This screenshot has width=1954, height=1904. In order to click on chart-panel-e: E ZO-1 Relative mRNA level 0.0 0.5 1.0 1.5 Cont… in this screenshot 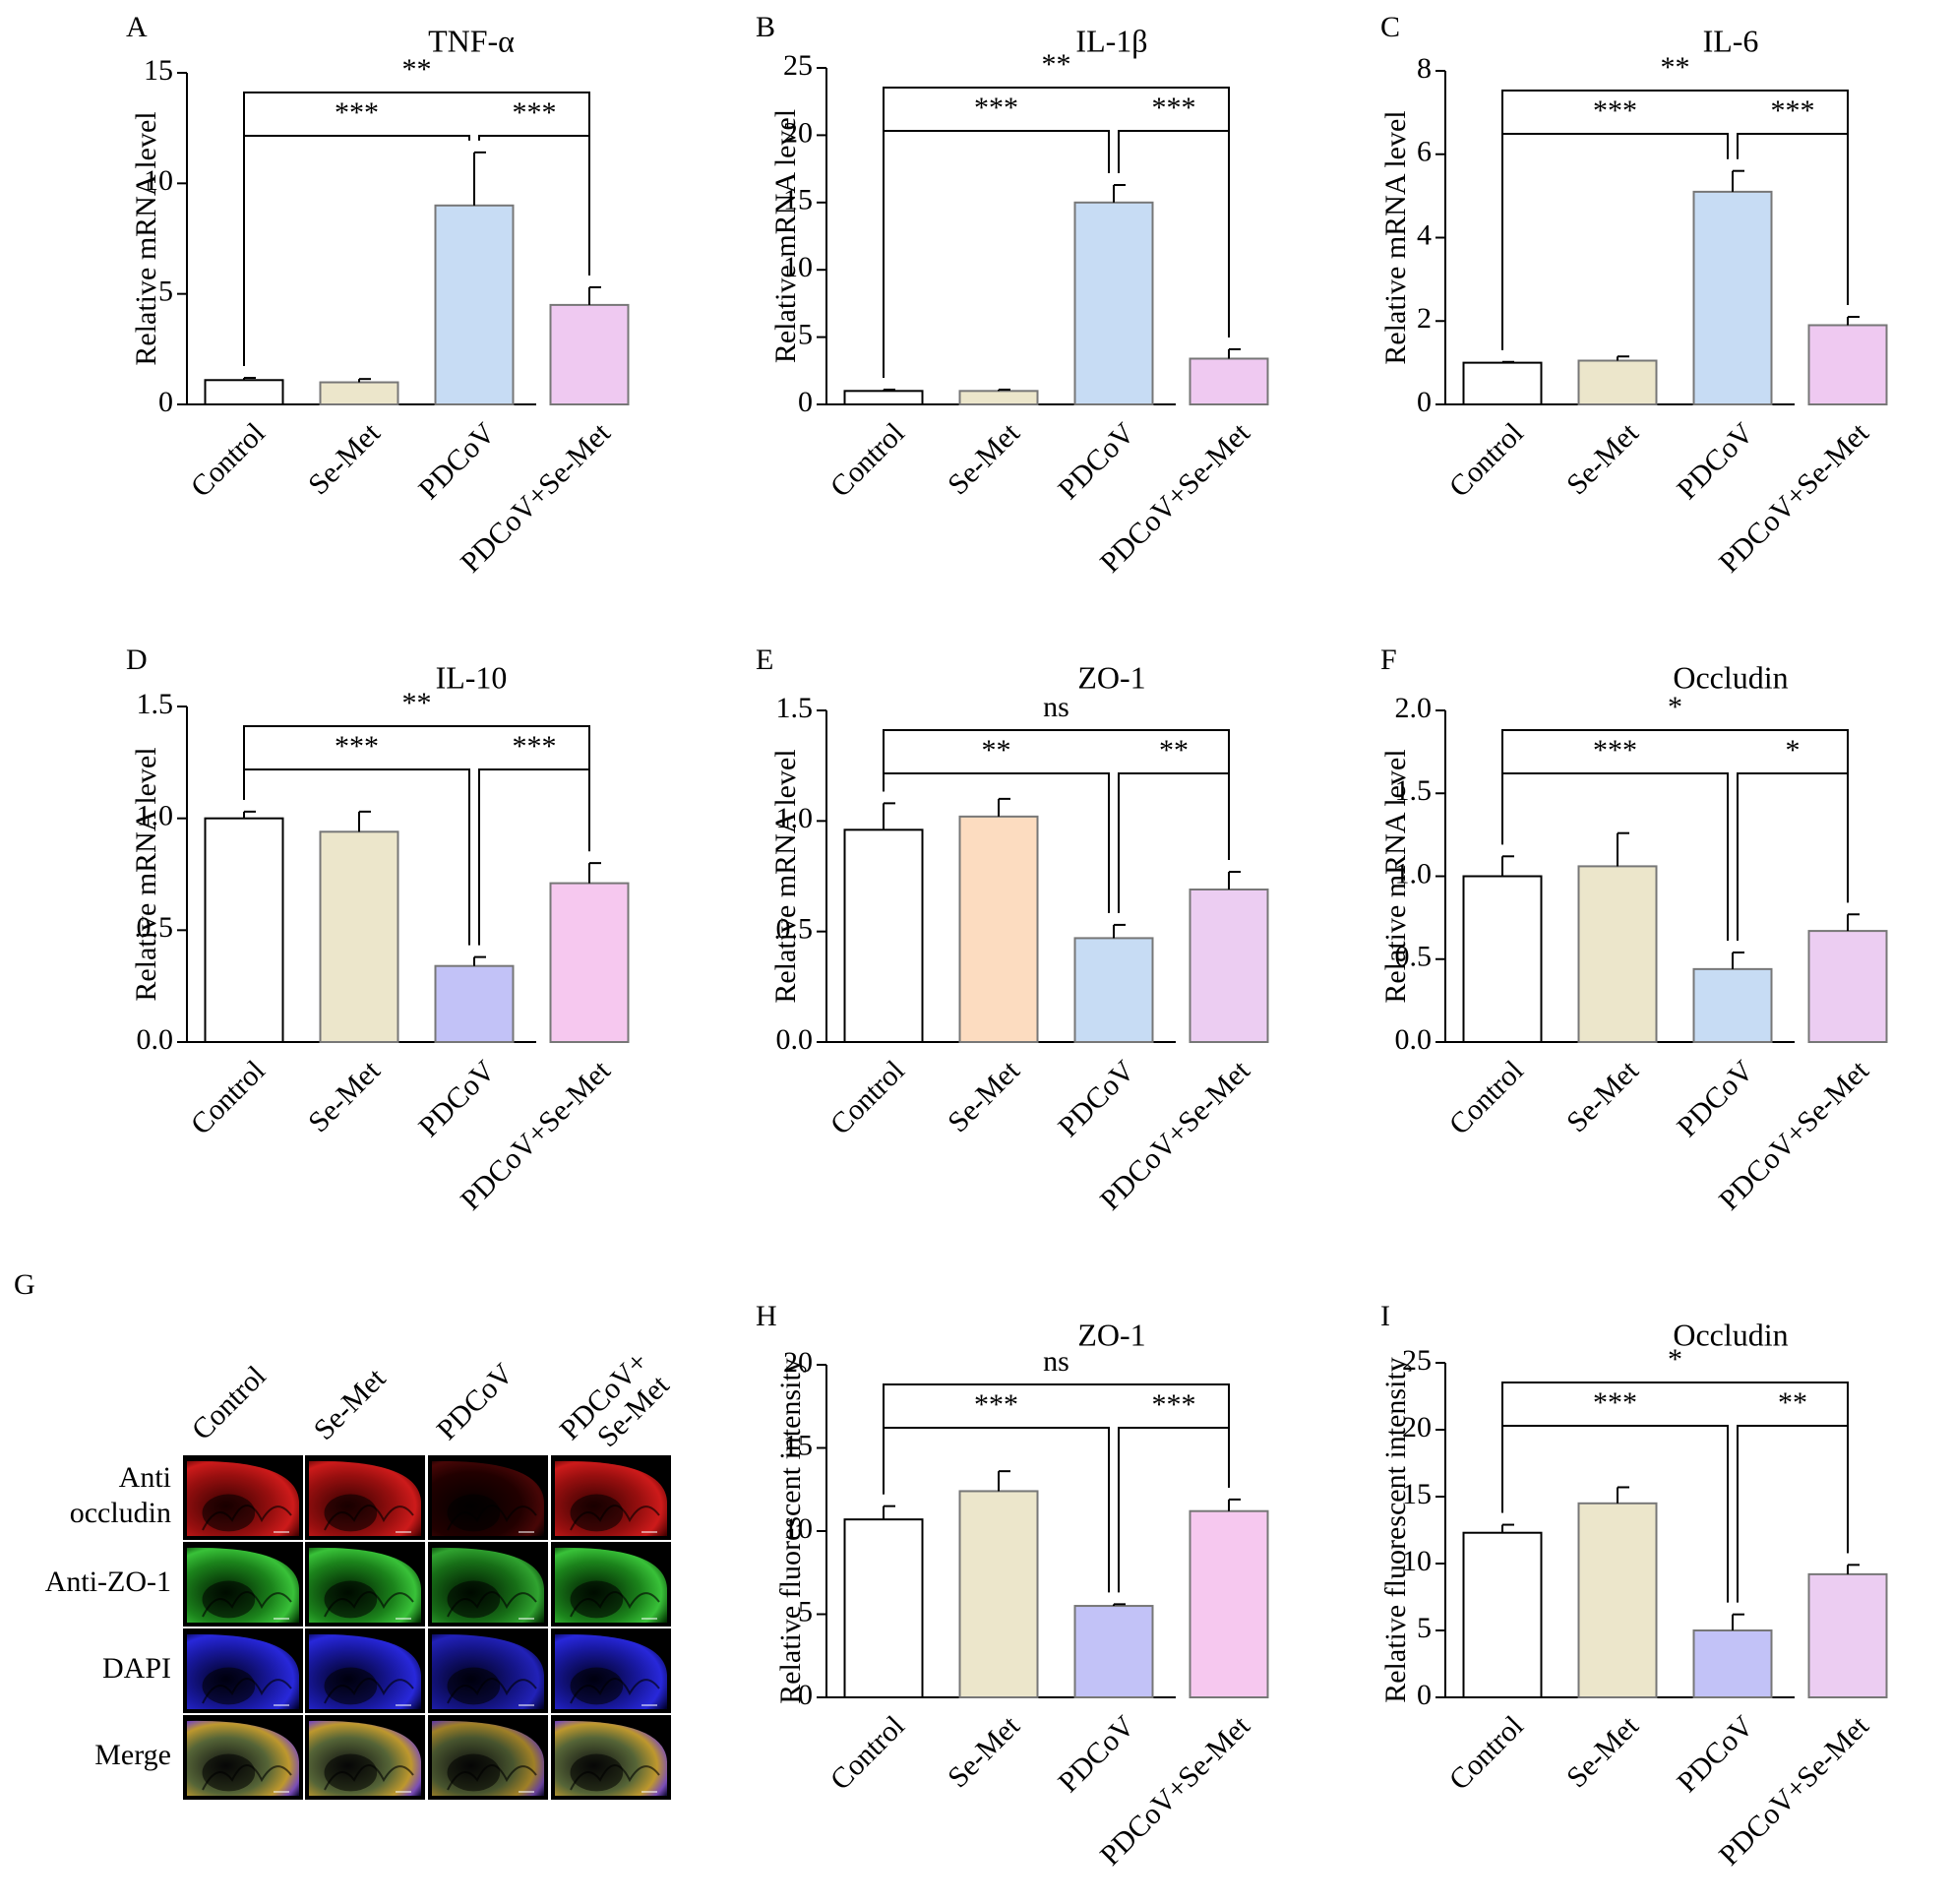, I will do `click(1012, 930)`.